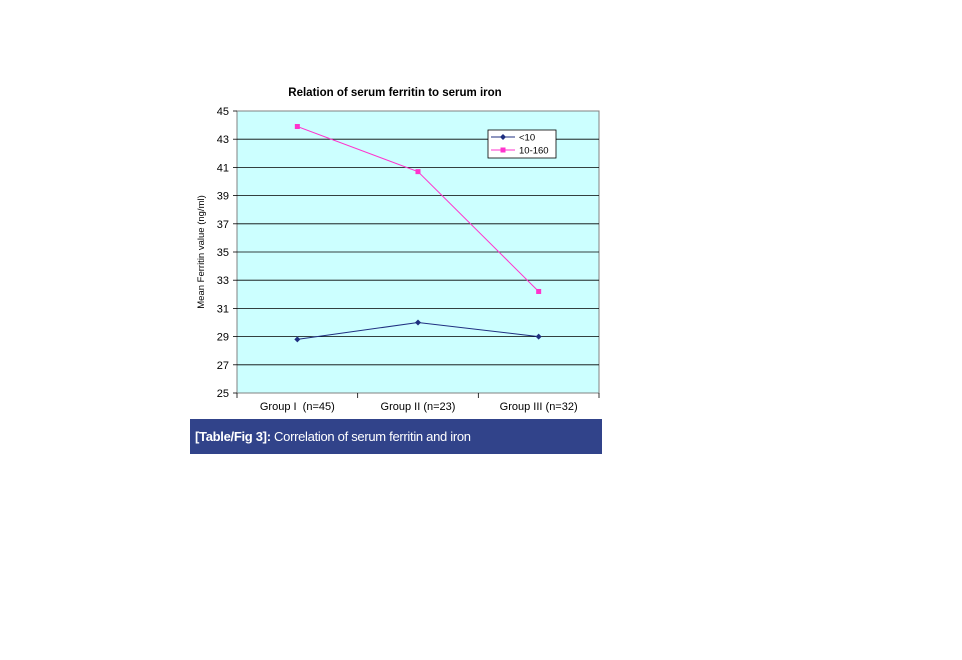  I want to click on legend-label: 10-160, so click(534, 151).